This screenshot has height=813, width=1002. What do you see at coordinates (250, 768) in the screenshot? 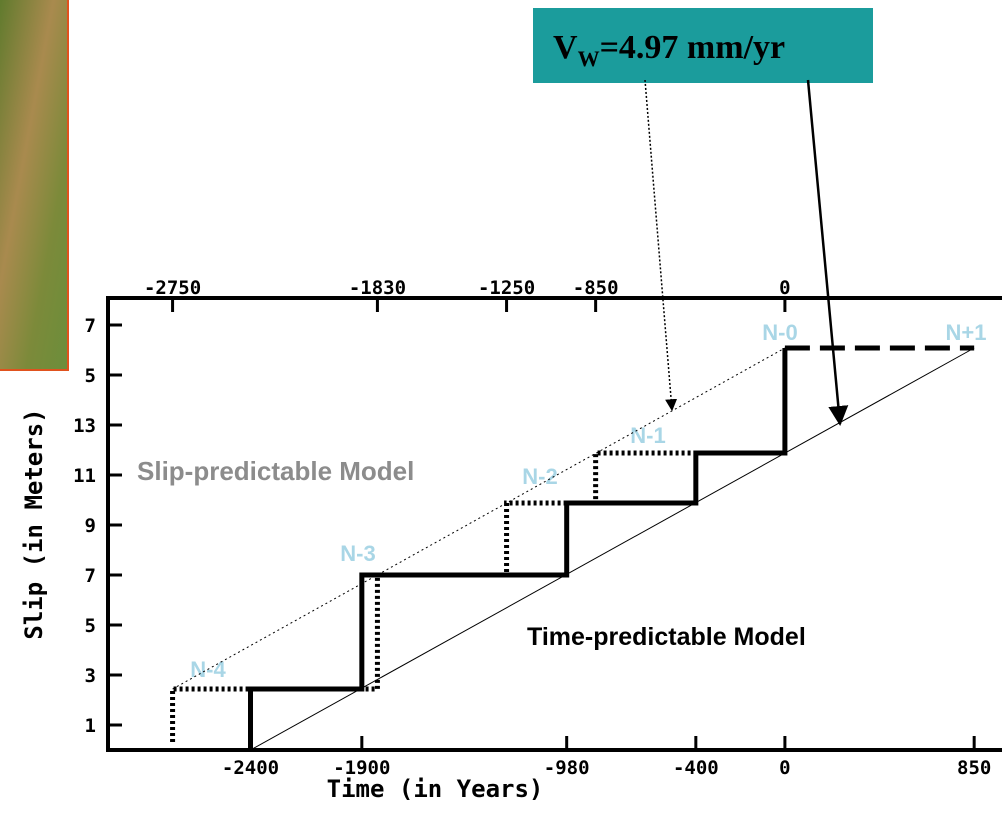
I see `x-tick-label: -2400` at bounding box center [250, 768].